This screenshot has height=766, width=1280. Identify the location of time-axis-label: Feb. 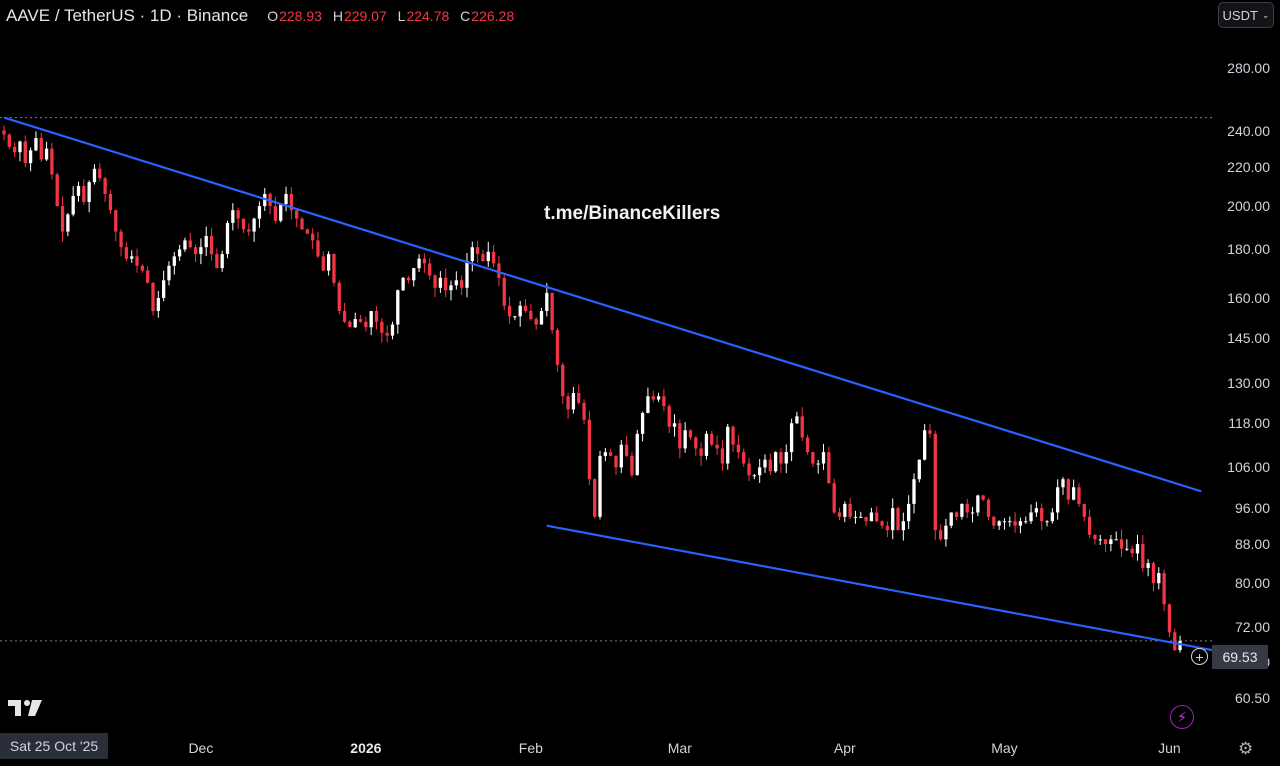
(530, 748).